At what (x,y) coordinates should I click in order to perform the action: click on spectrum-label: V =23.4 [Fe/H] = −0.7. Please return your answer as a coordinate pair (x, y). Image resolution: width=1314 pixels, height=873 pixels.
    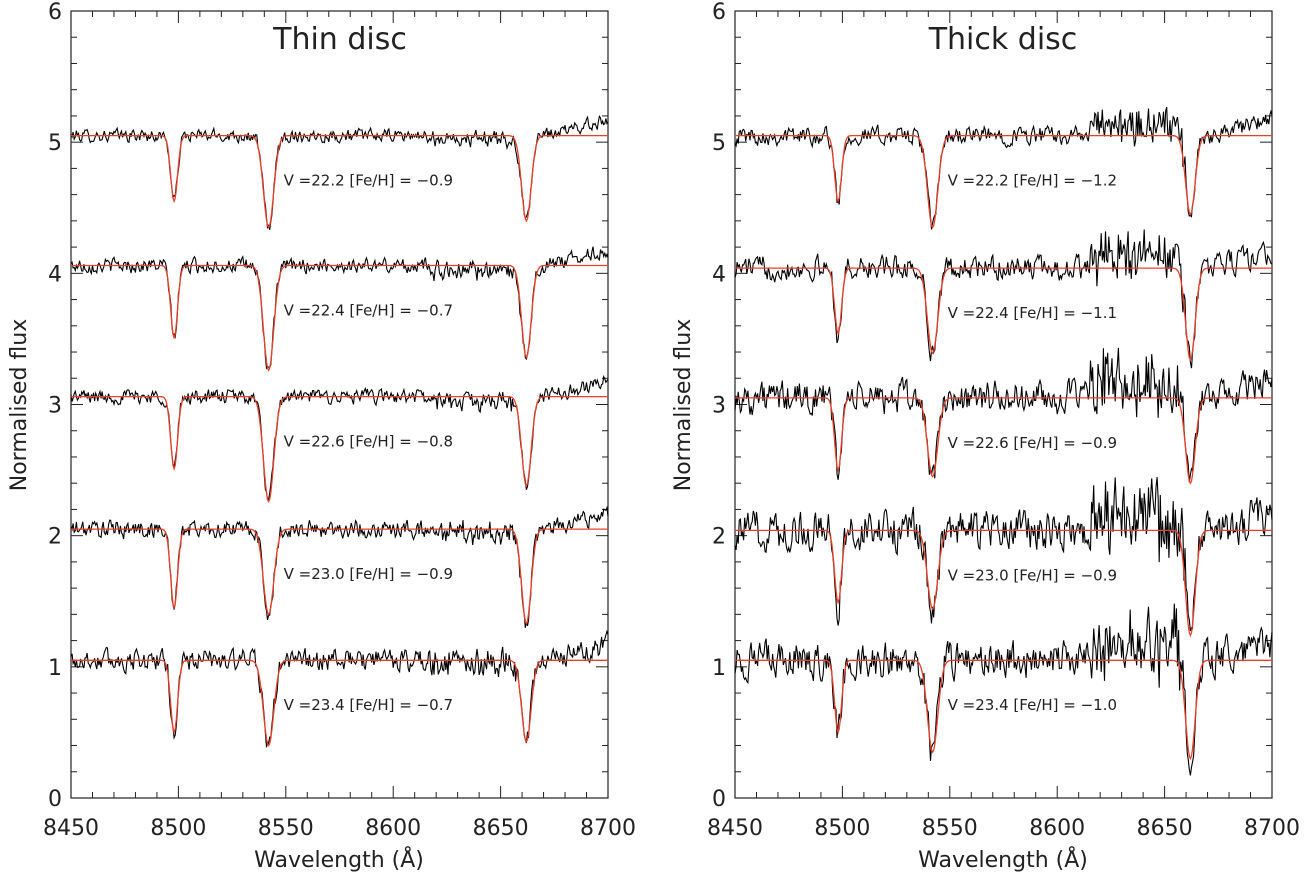
    Looking at the image, I should click on (368, 705).